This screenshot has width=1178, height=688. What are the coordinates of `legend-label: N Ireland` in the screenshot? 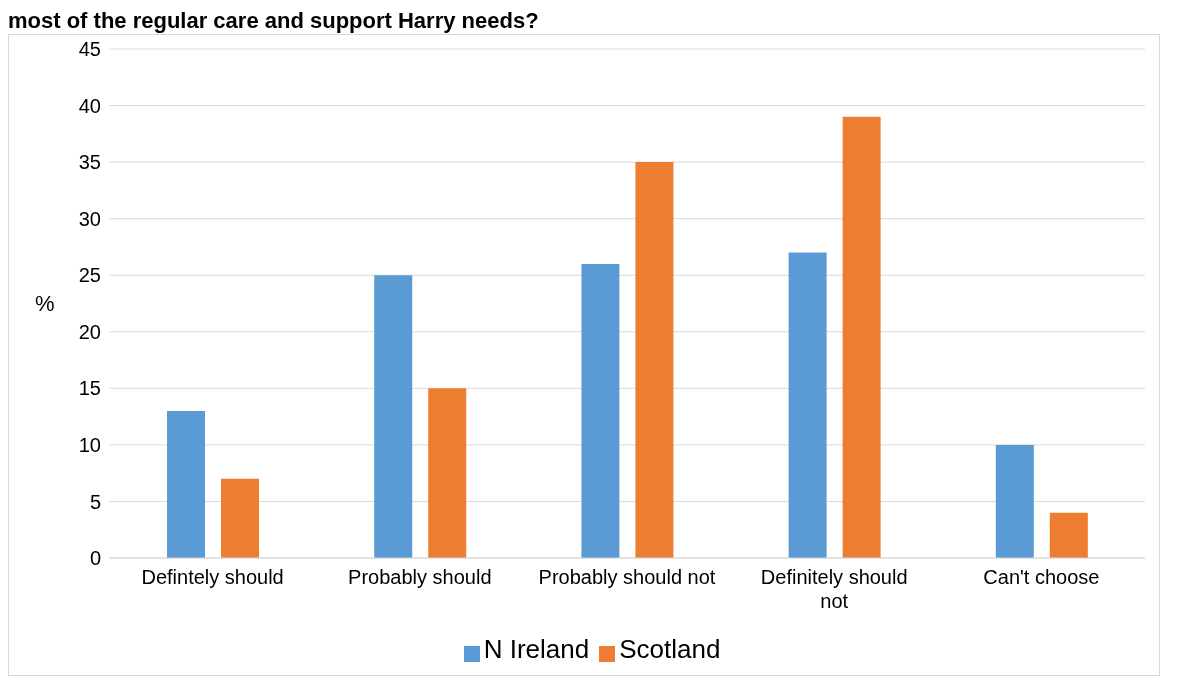 It's located at (536, 649).